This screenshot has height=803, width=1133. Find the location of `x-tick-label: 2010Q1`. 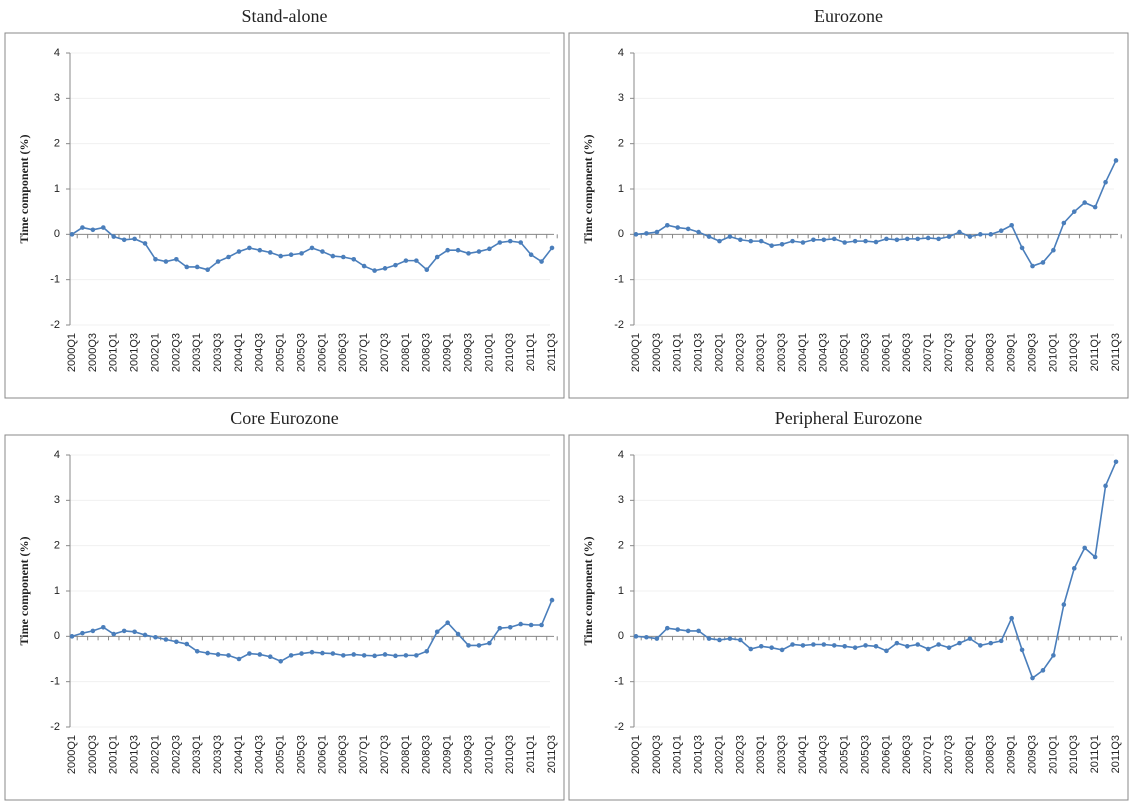

x-tick-label: 2010Q1 is located at coordinates (489, 352).